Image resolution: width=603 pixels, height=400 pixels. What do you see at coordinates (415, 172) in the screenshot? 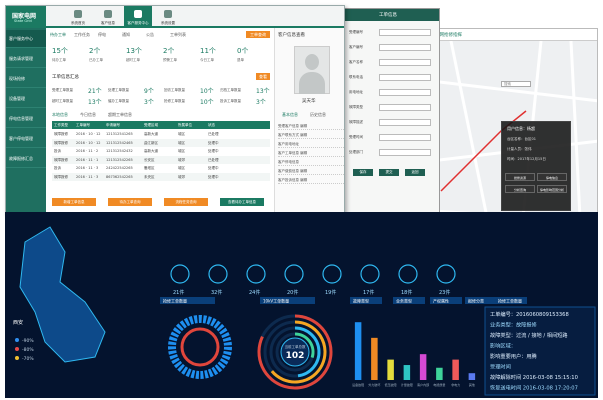
I see `form-button: 返回` at bounding box center [415, 172].